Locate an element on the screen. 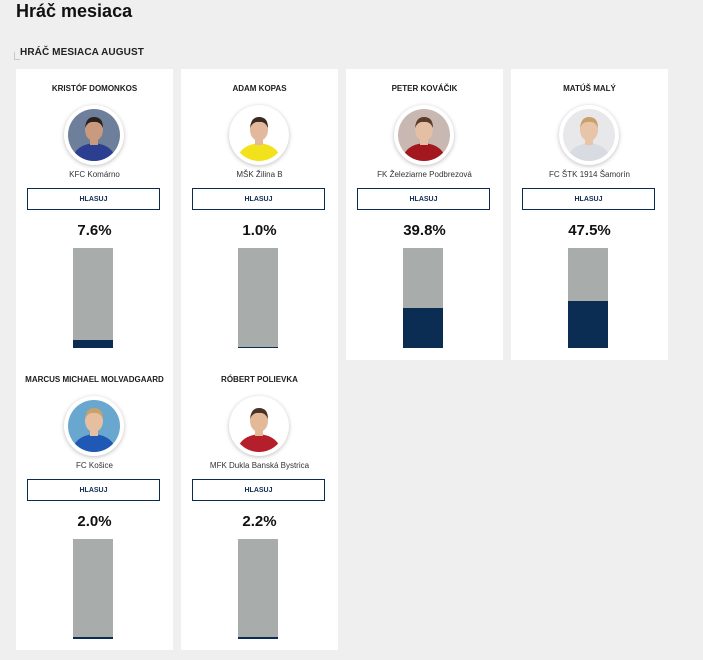 The height and width of the screenshot is (660, 703). player-club: MŠK Žilina B is located at coordinates (259, 174).